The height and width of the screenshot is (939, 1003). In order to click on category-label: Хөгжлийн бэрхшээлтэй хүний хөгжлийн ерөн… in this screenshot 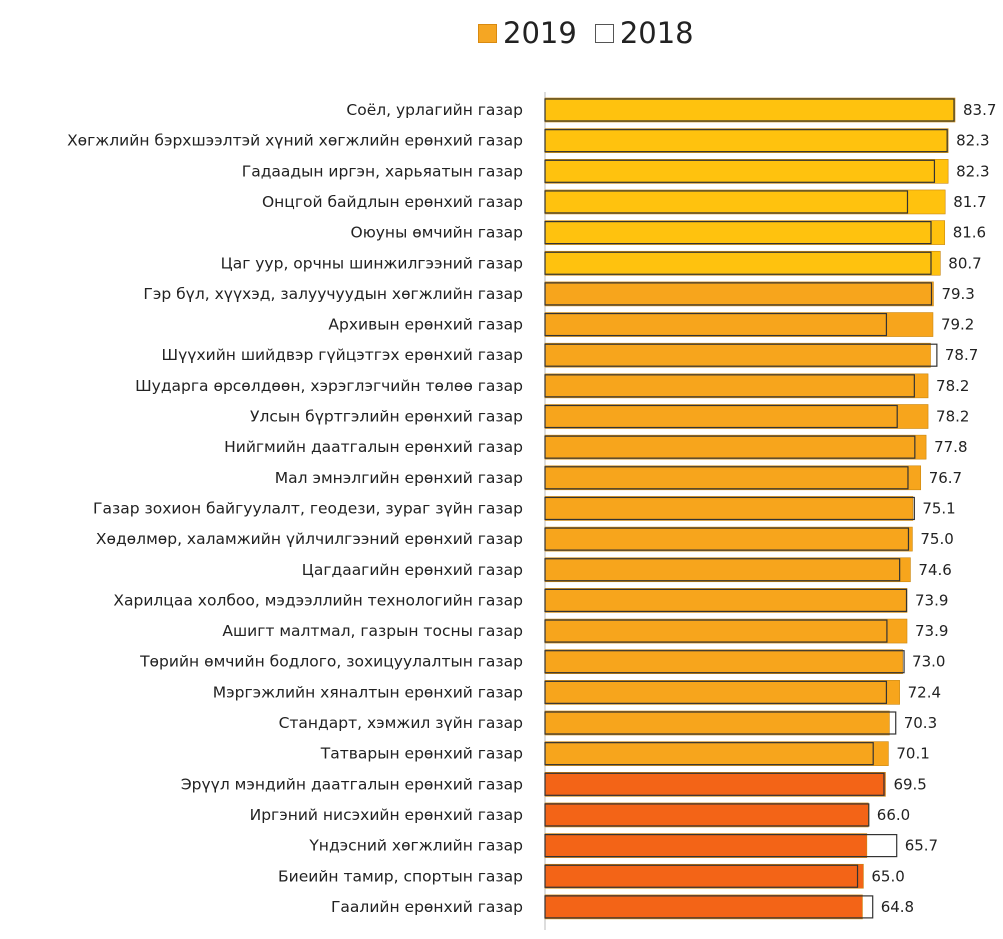, I will do `click(295, 141)`.